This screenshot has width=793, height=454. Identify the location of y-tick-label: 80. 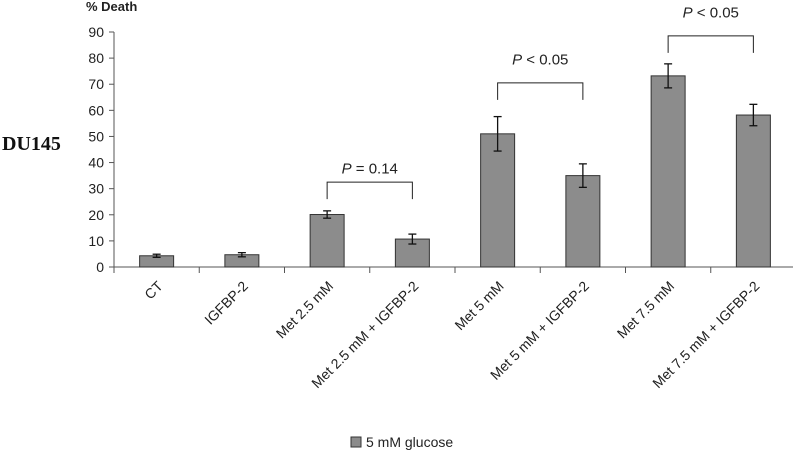
(96, 58).